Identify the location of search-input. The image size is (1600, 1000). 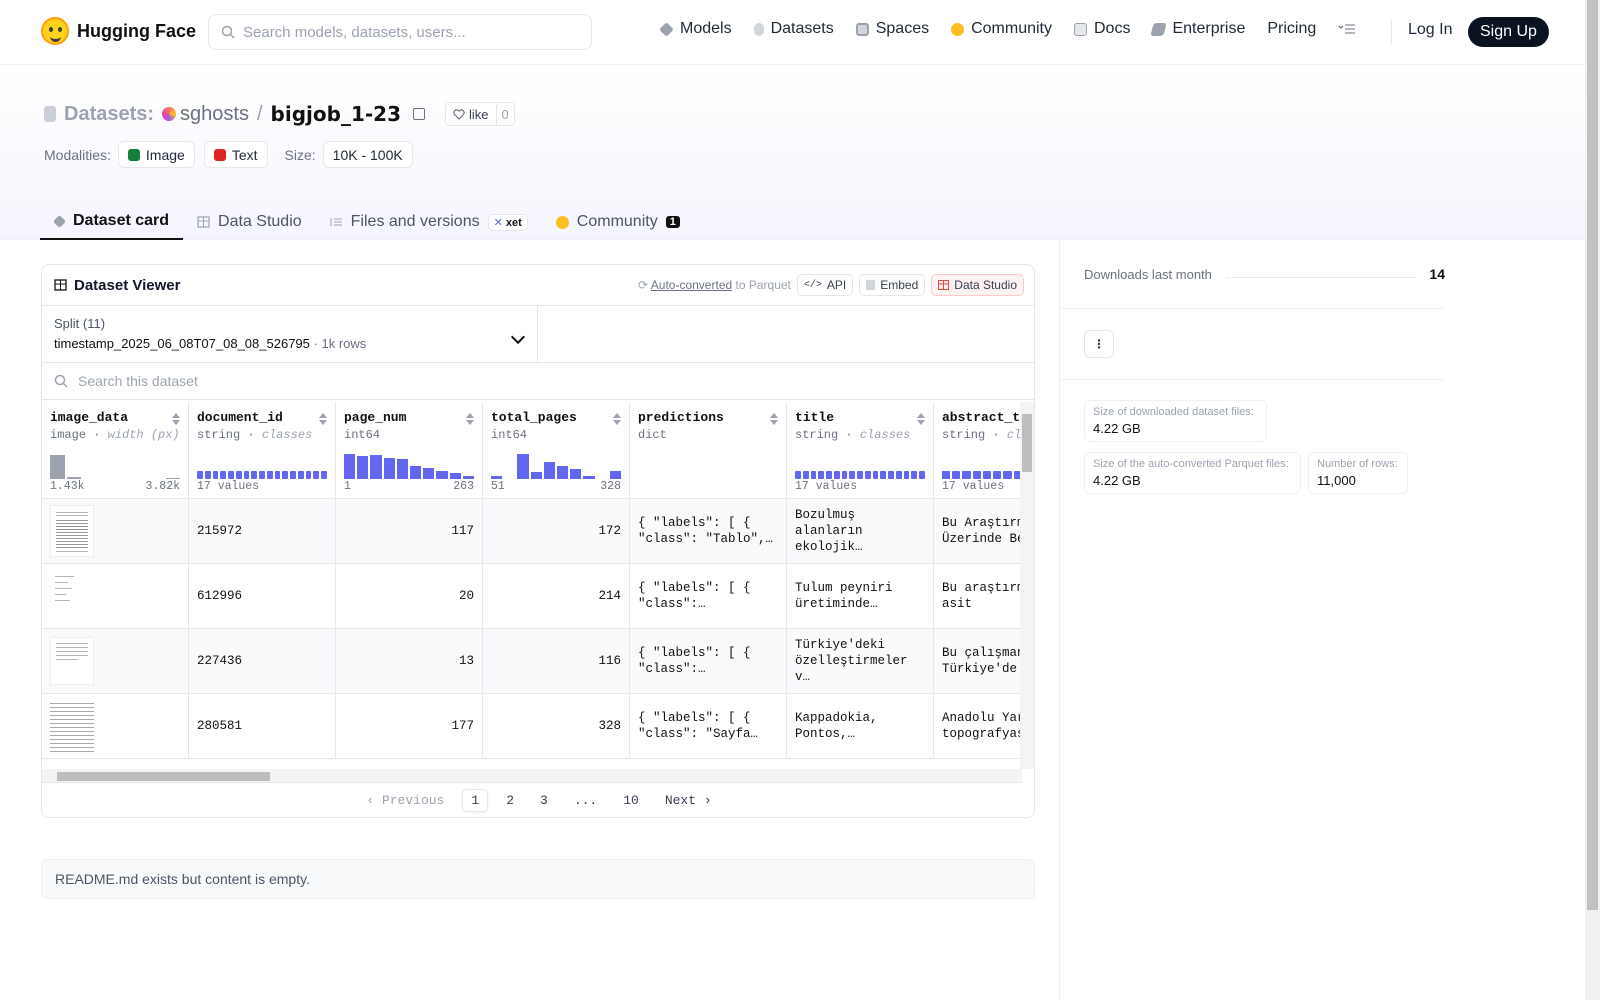
(408, 32).